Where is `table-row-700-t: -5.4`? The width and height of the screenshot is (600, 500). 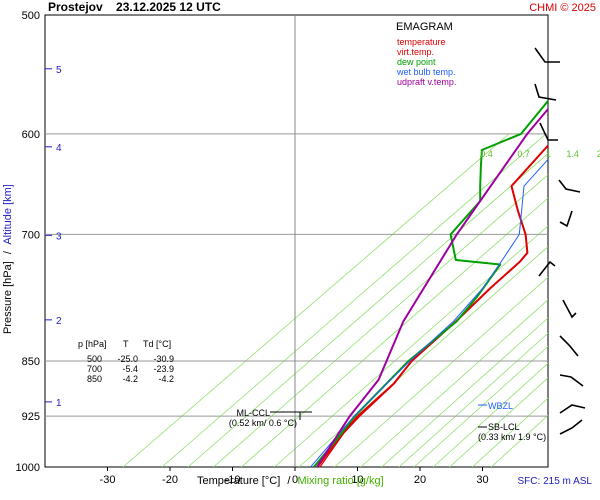 table-row-700-t: -5.4 is located at coordinates (130, 369).